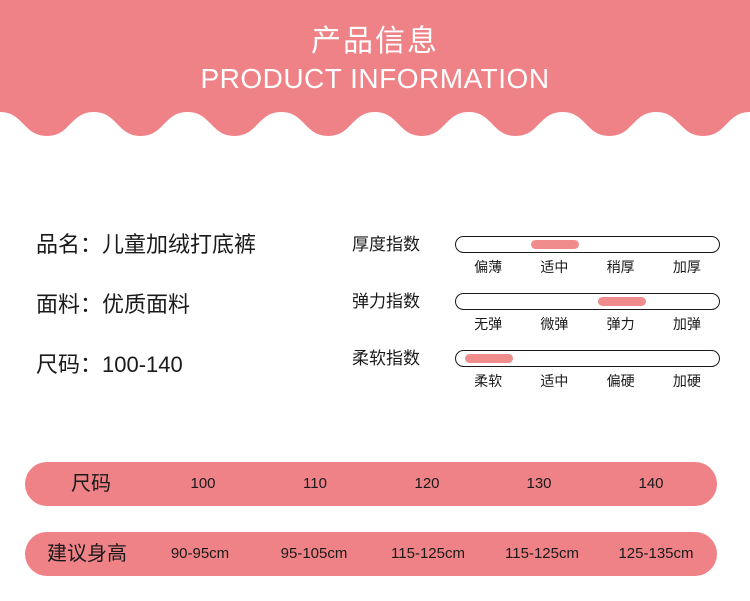 The height and width of the screenshot is (601, 750). Describe the element at coordinates (587, 381) in the screenshot. I see `index-ticks-softness: 柔软 适中 偏硬 加硬` at that location.